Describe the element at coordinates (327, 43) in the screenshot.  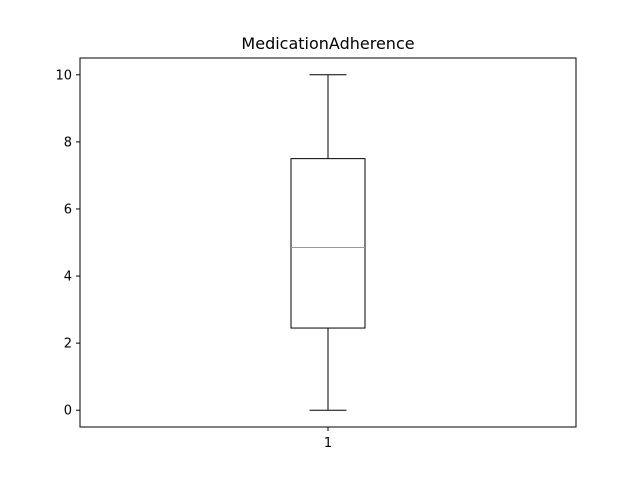
I see `chart-title: MedicationAdherence` at that location.